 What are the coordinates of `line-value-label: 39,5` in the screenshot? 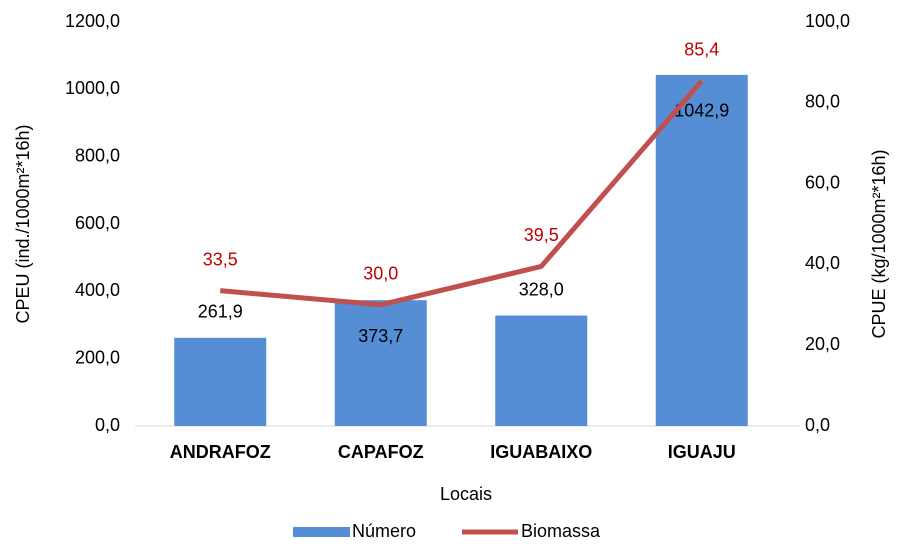 It's located at (541, 235).